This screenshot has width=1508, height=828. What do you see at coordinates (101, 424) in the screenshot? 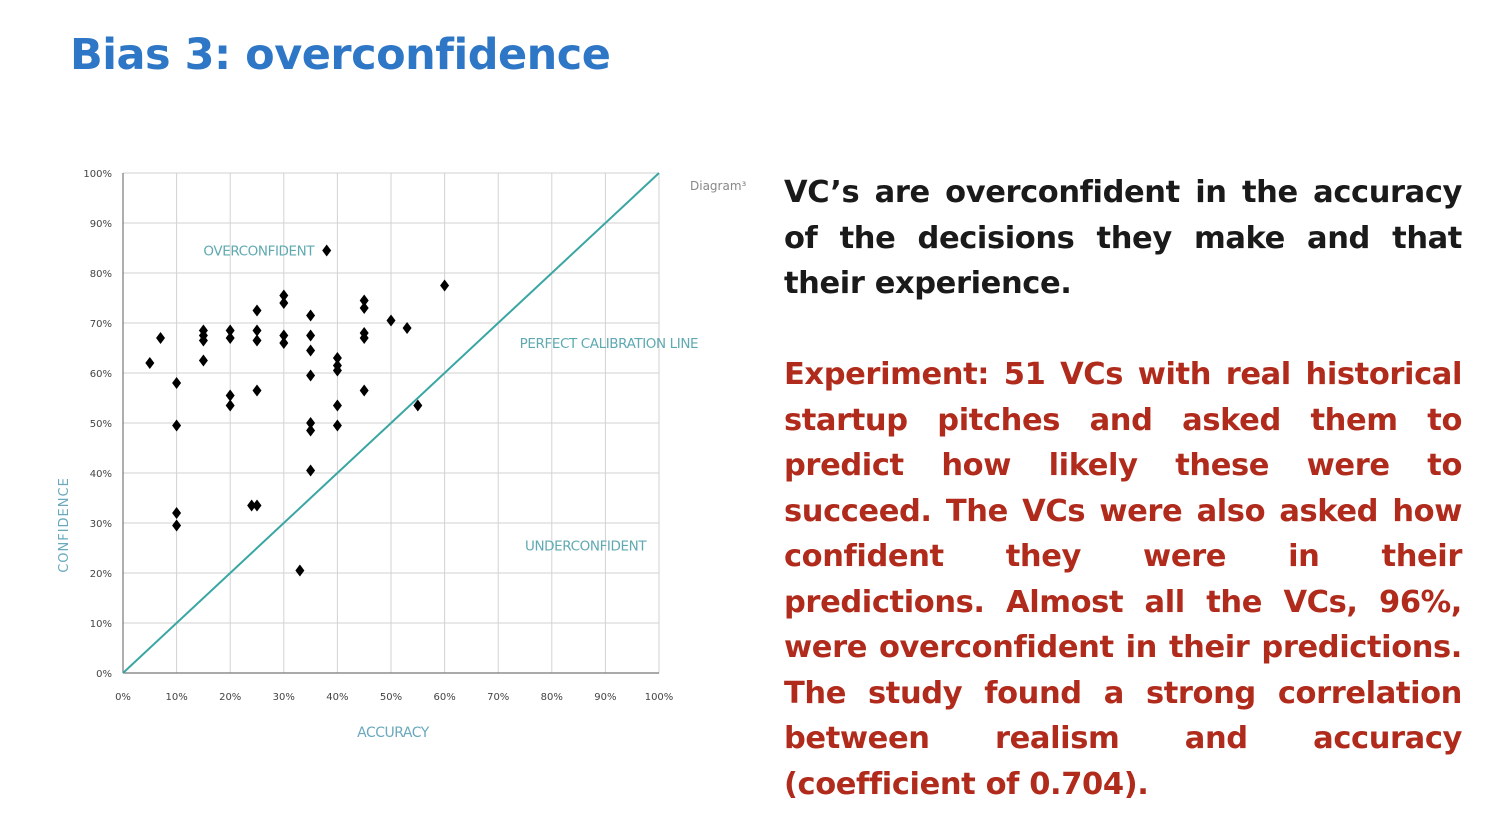
I see `y-tick-label: 50%` at bounding box center [101, 424].